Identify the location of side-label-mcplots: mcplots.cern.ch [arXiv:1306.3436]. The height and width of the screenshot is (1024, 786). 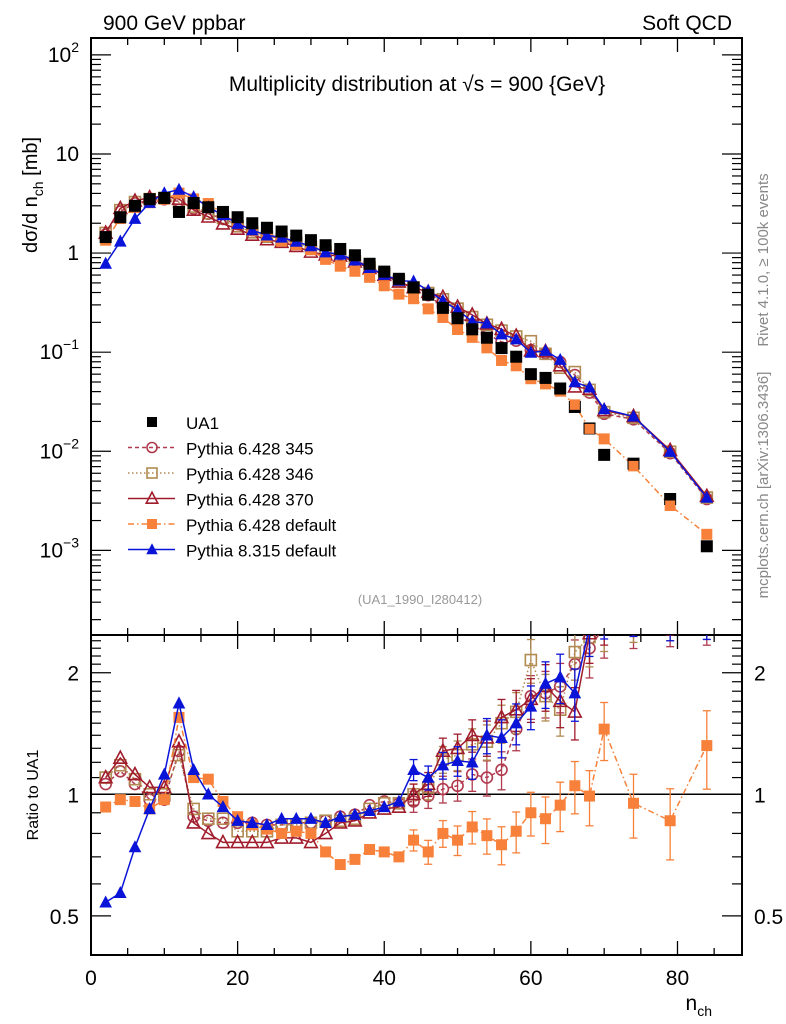
(763, 485).